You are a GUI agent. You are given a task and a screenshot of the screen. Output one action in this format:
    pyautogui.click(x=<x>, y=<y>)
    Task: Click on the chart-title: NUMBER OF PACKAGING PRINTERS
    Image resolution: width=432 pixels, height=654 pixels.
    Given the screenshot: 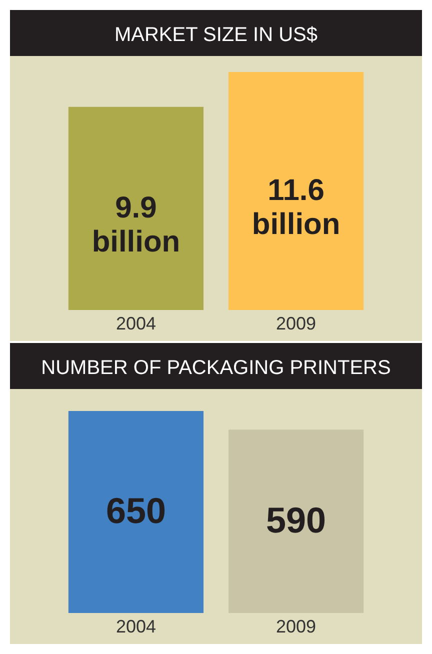 What is the action you would take?
    pyautogui.click(x=216, y=366)
    